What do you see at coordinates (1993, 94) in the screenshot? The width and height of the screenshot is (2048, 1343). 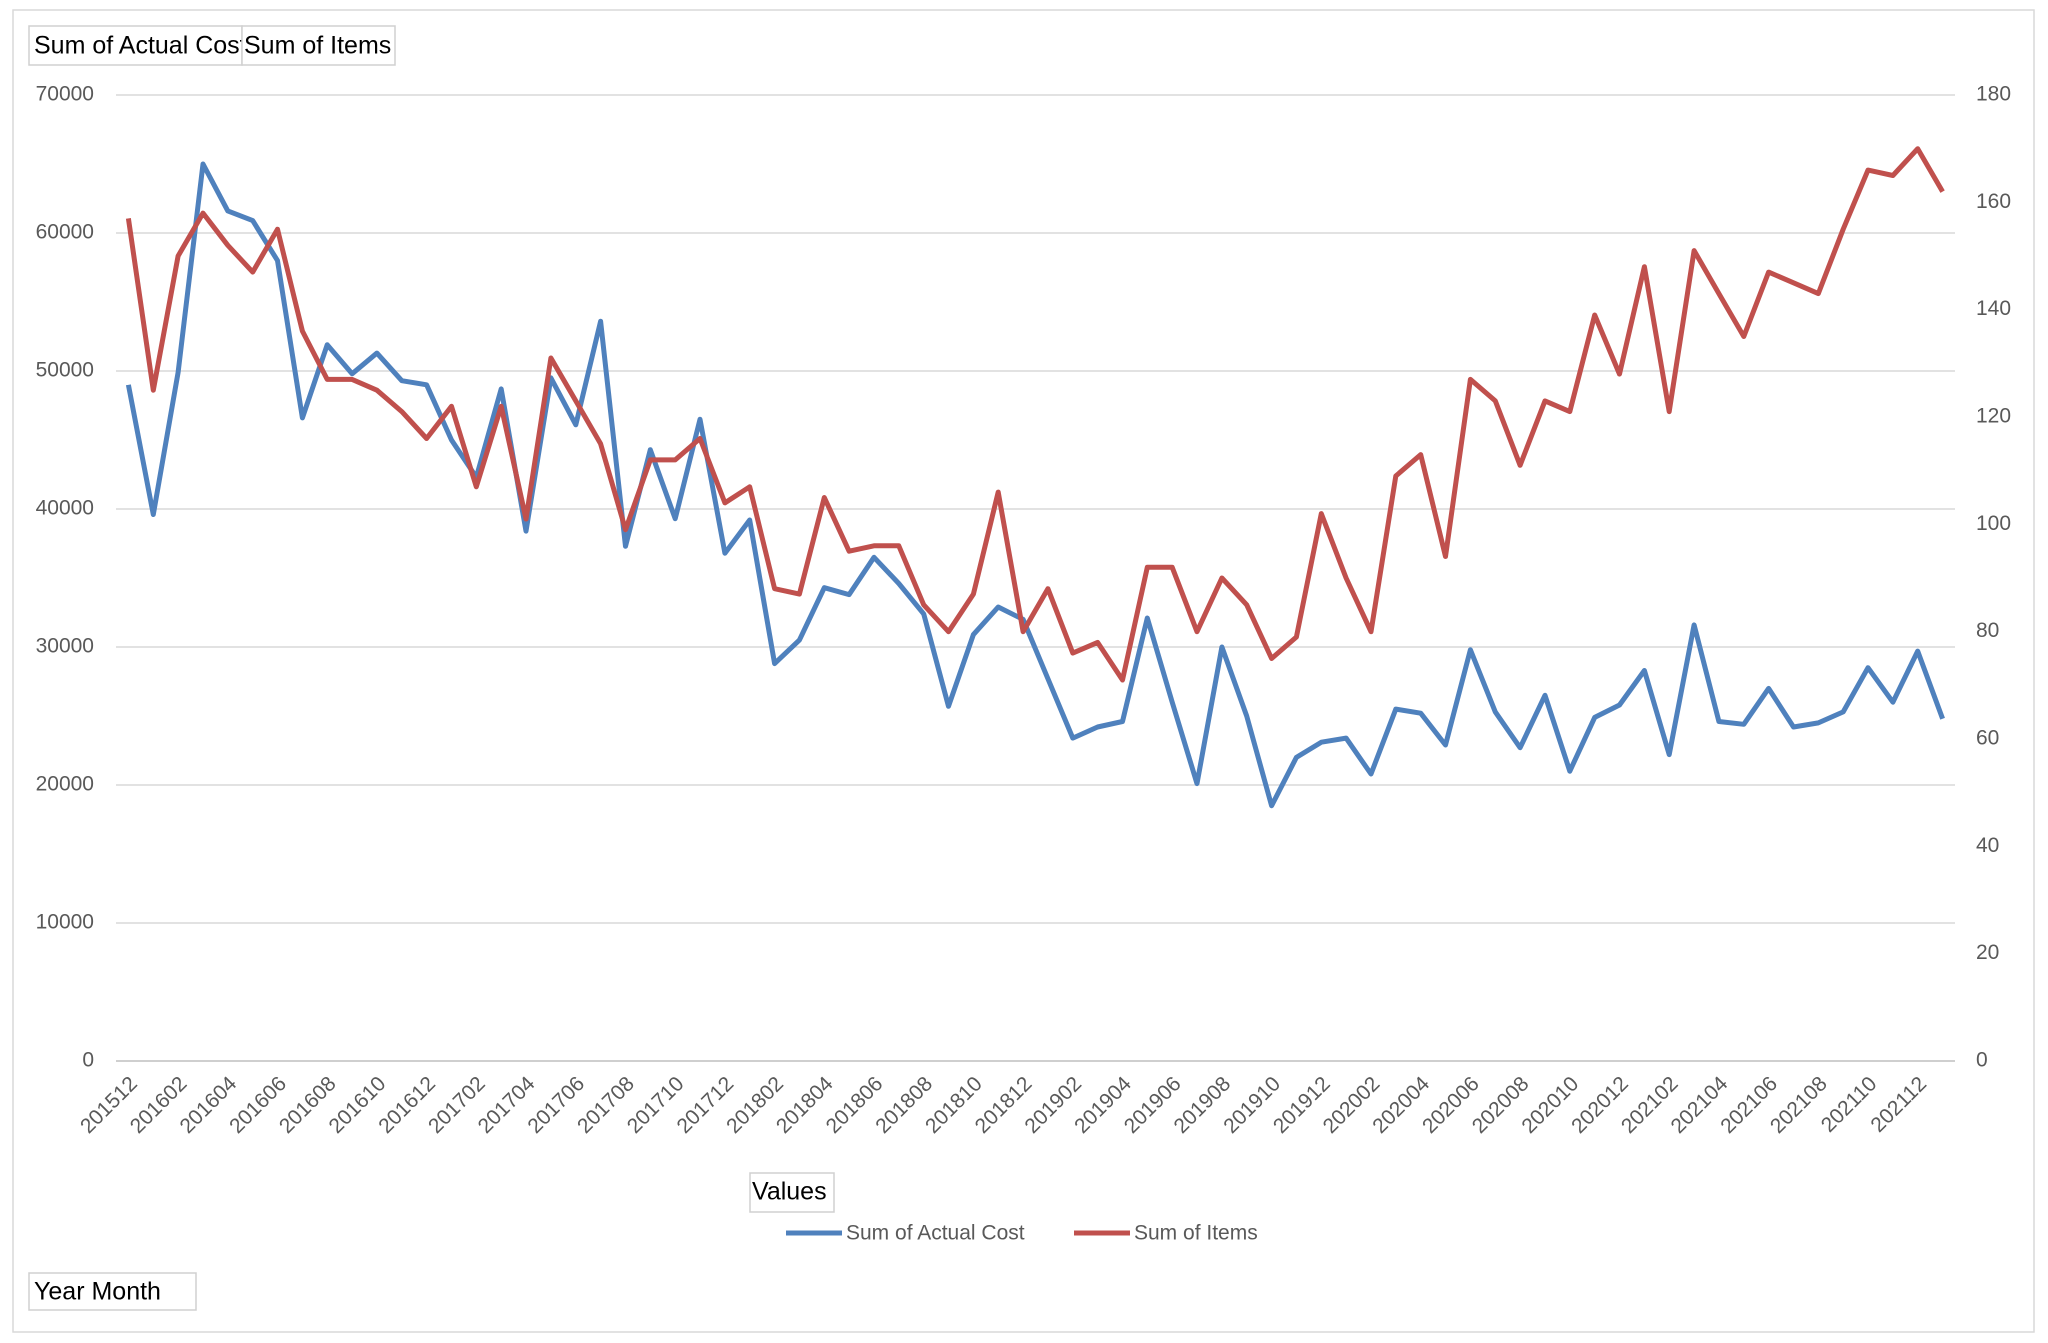 I see `y2-tick-label: 180` at bounding box center [1993, 94].